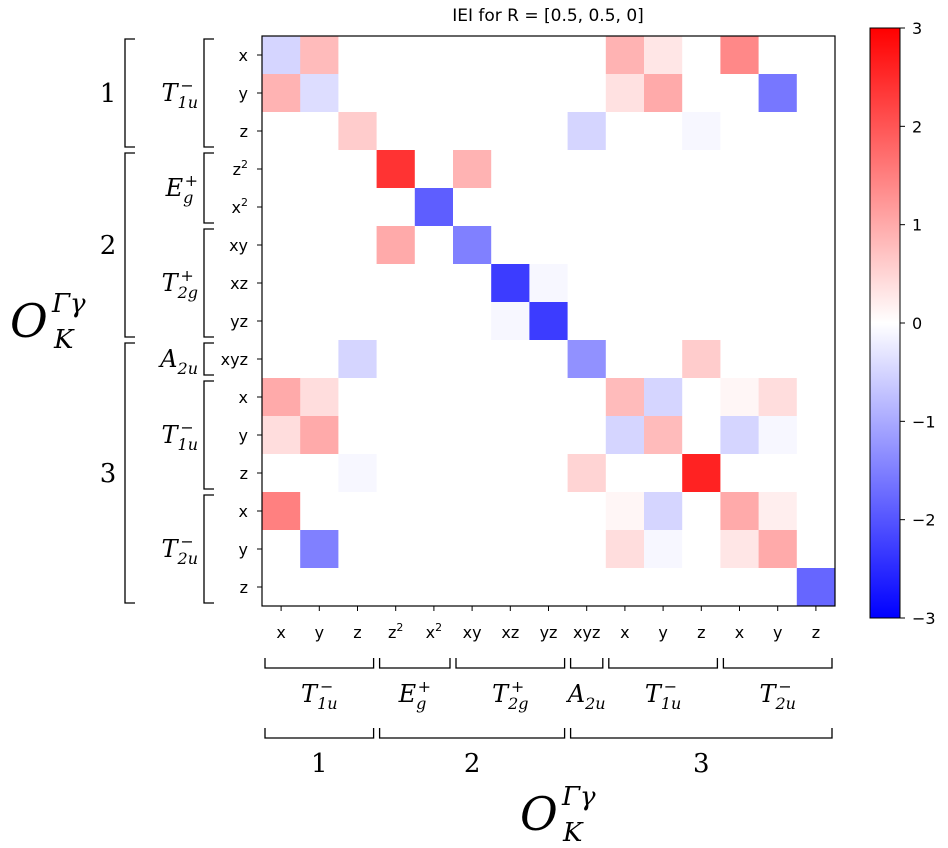 Image resolution: width=948 pixels, height=848 pixels. I want to click on colorbar-tick-label: 3, so click(917, 28).